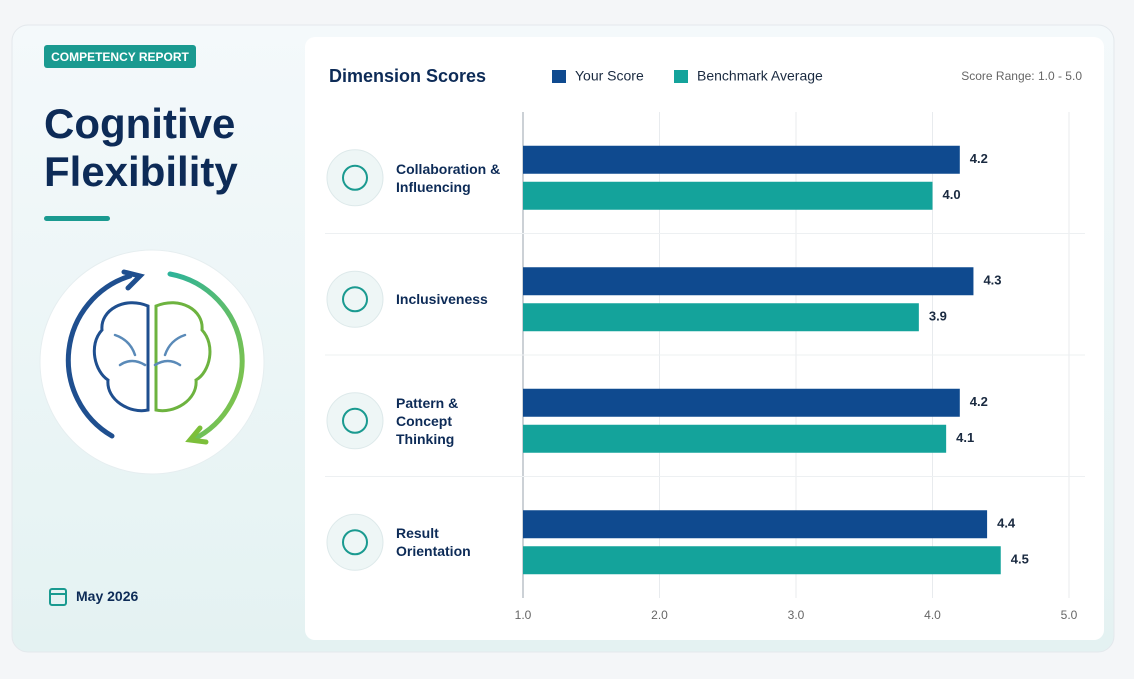 This screenshot has height=679, width=1134. I want to click on category-label: Collaboration & Influencing, so click(448, 177).